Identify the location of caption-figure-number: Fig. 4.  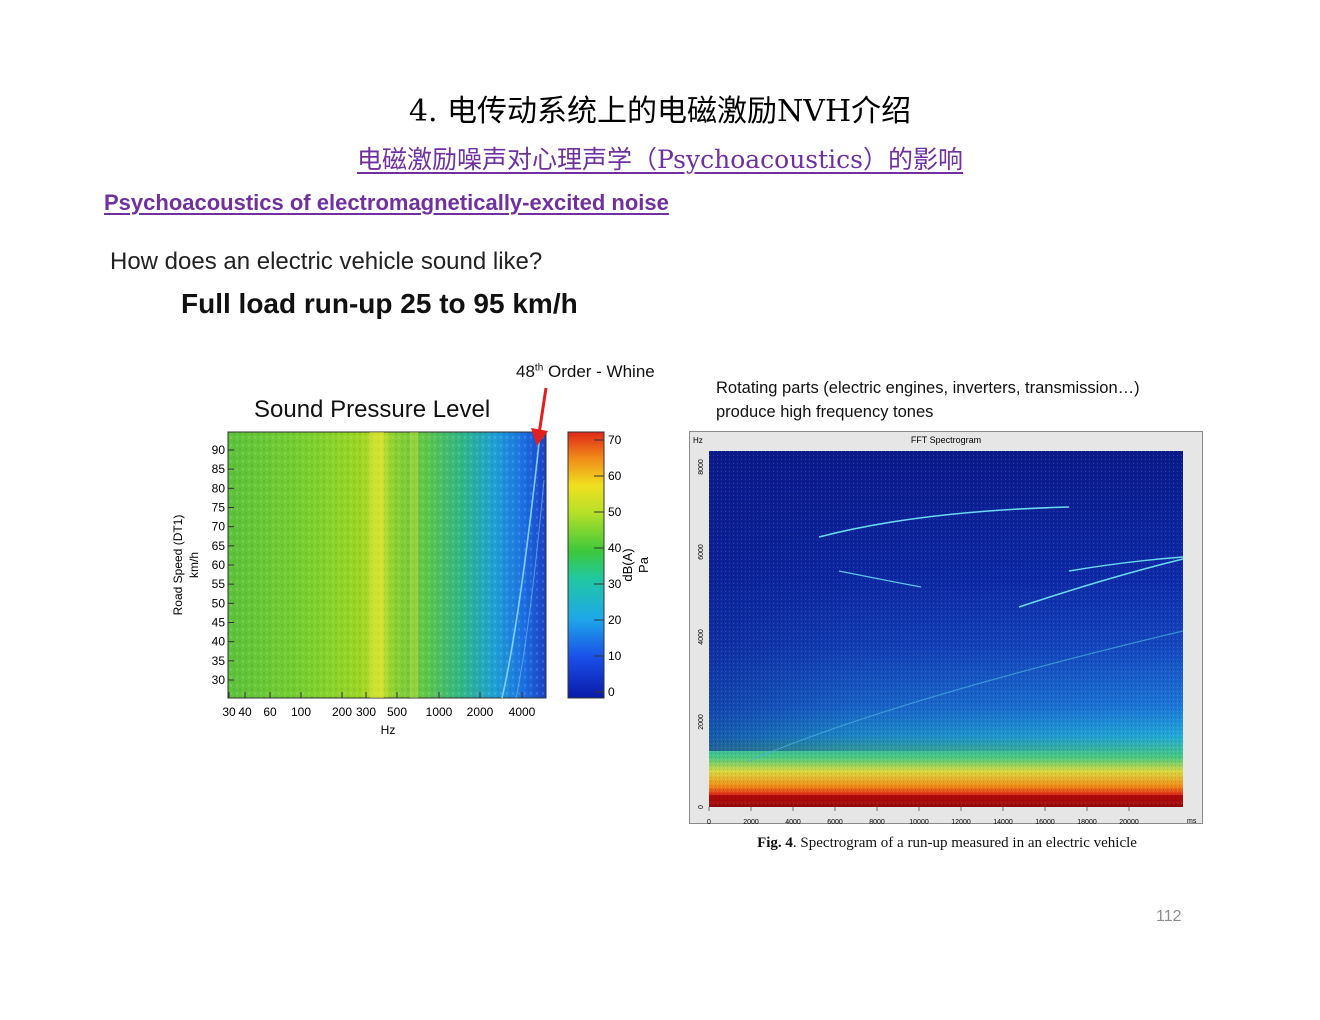
(775, 843).